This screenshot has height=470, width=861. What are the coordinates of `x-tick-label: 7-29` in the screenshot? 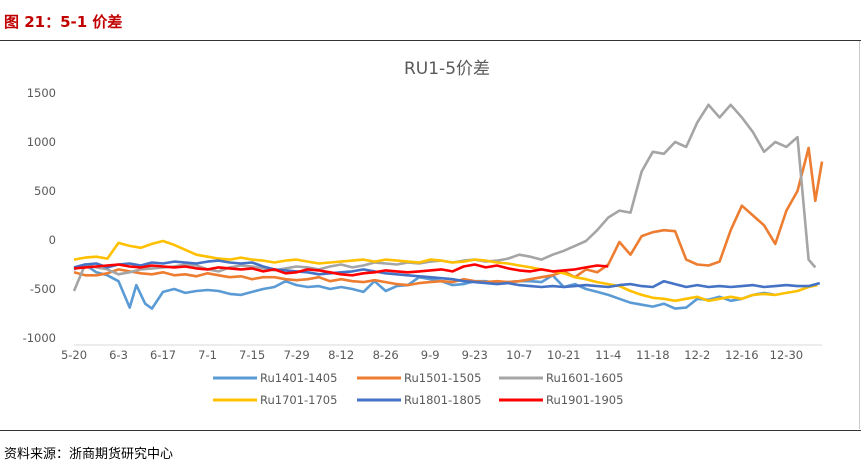 It's located at (297, 355).